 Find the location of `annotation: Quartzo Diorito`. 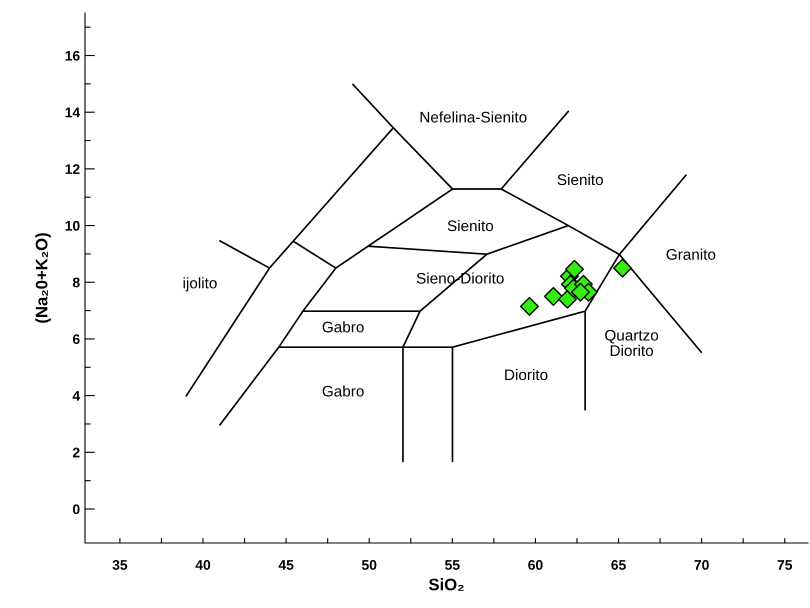

annotation: Quartzo Diorito is located at coordinates (631, 343).